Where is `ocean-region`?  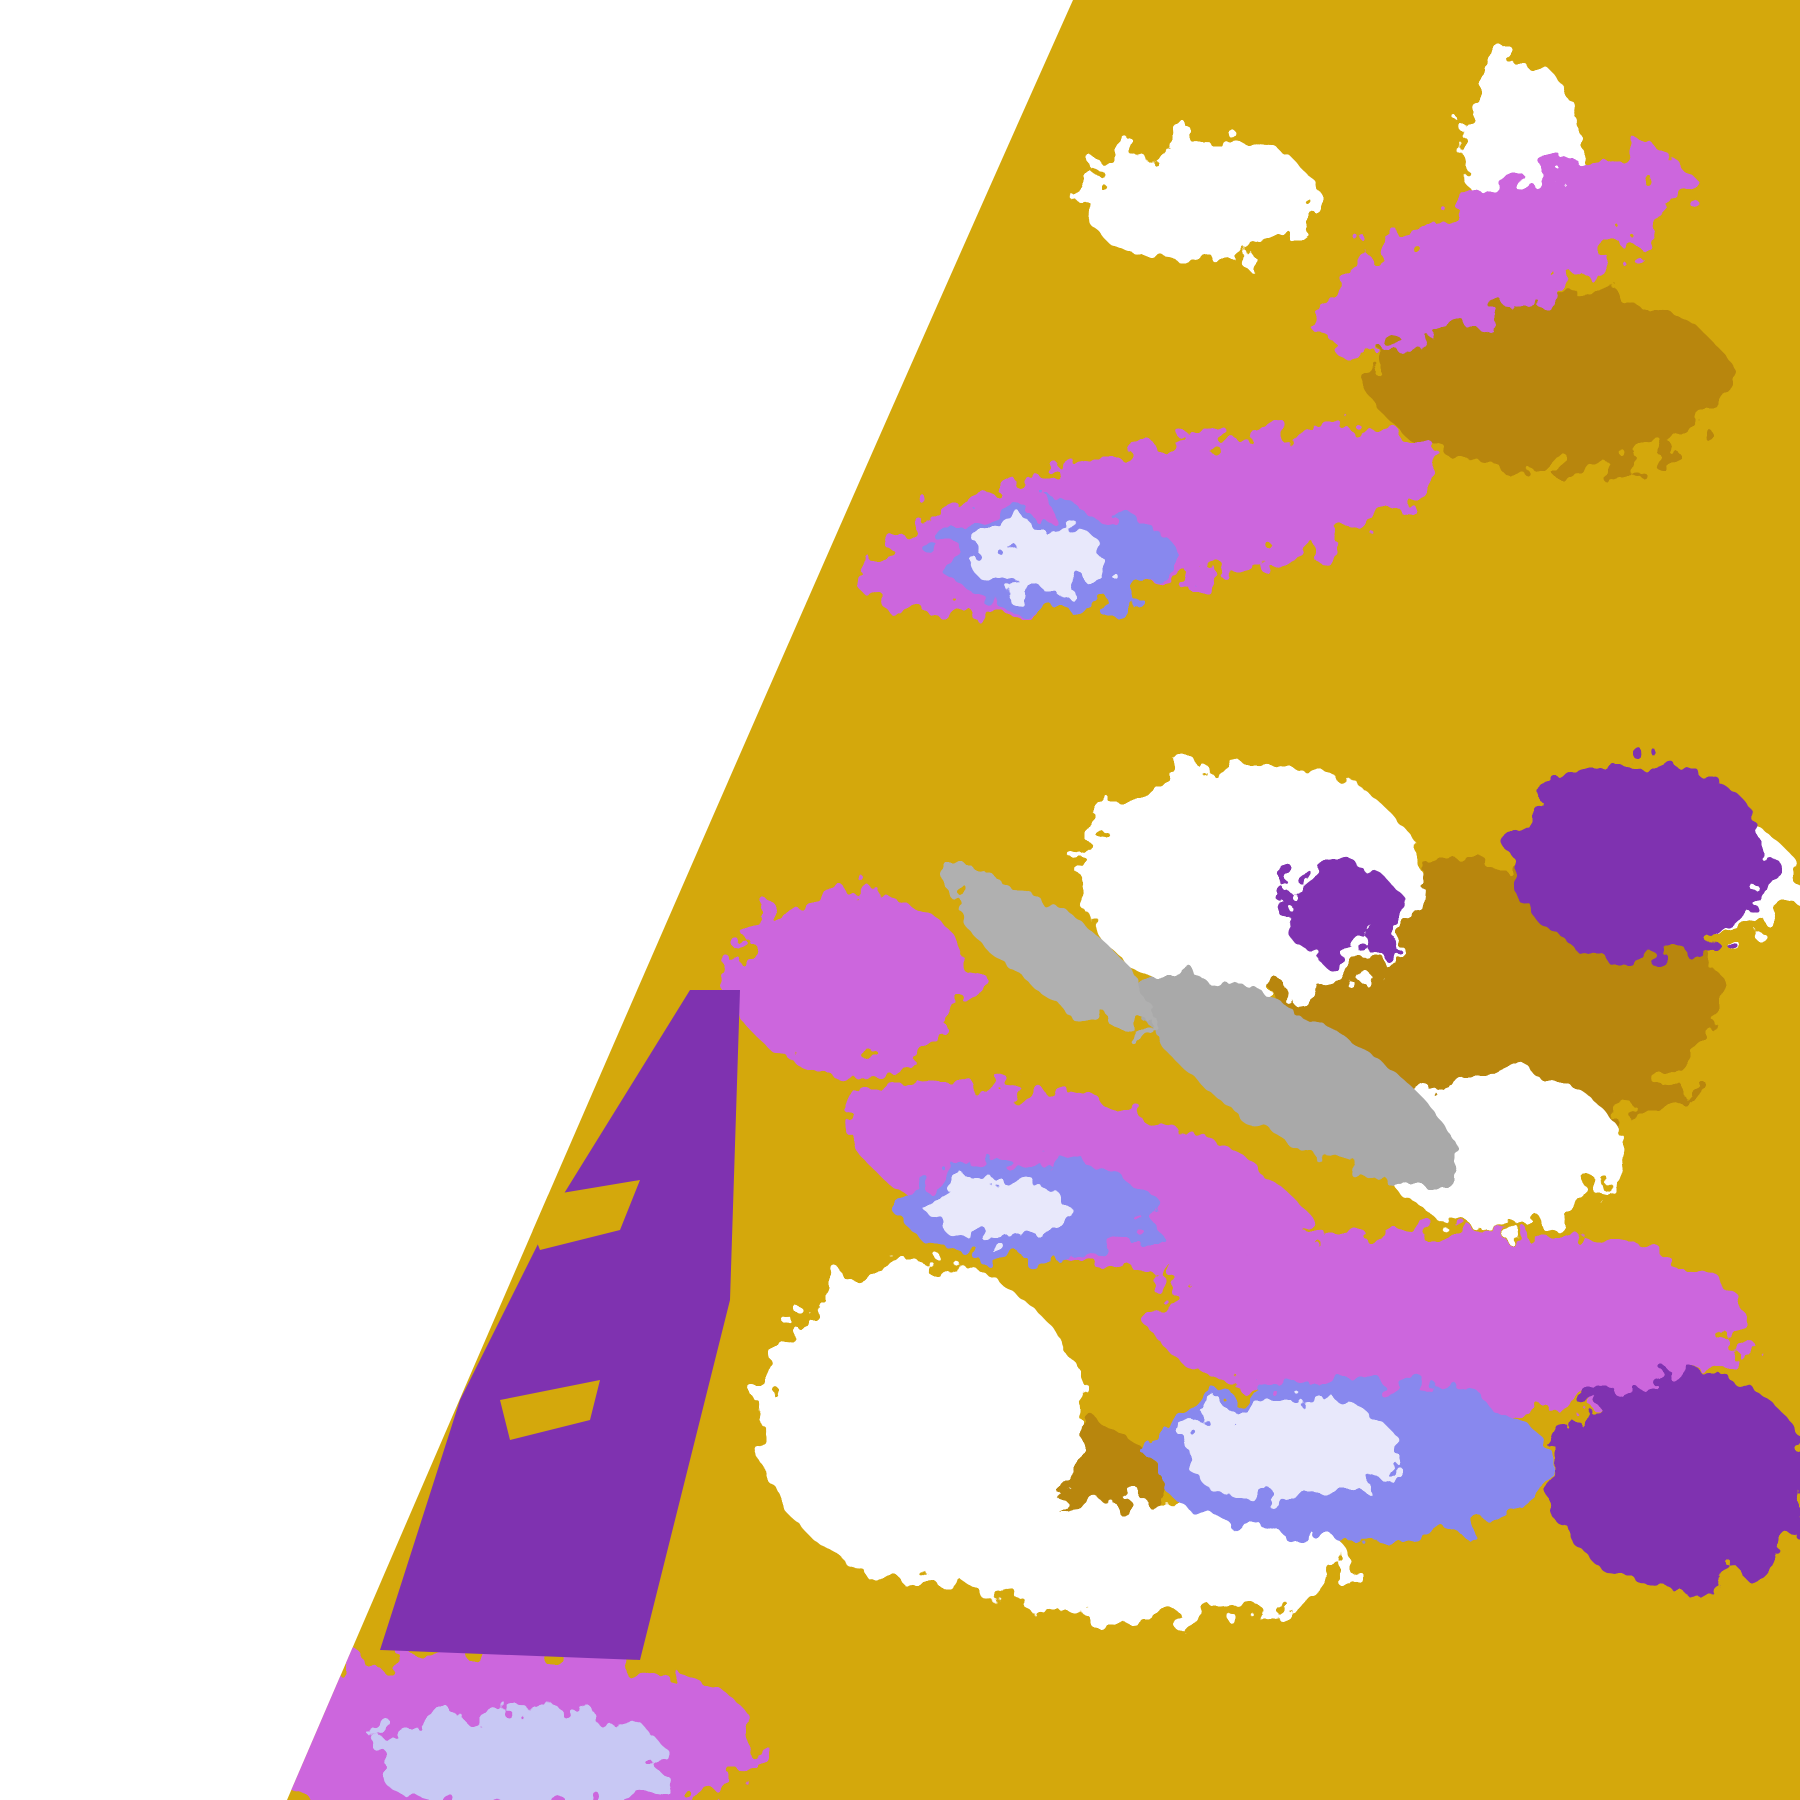
ocean-region is located at coordinates (560, 1325).